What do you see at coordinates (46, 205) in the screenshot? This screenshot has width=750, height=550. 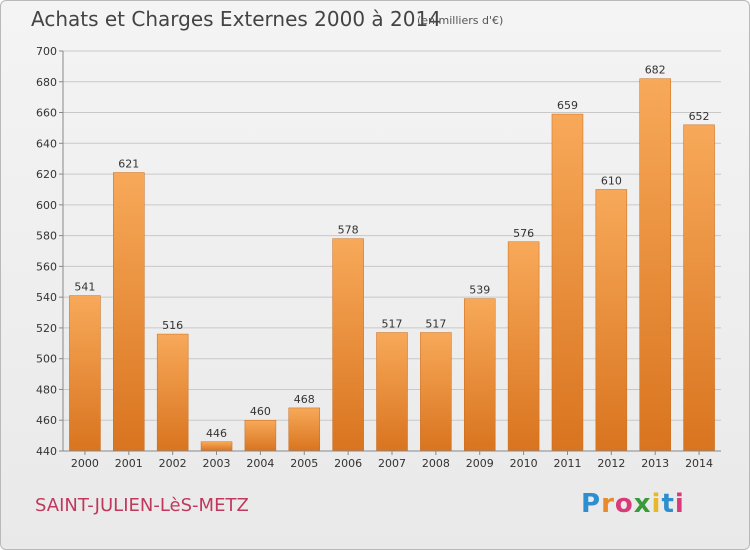 I see `y-tick-label: 600` at bounding box center [46, 205].